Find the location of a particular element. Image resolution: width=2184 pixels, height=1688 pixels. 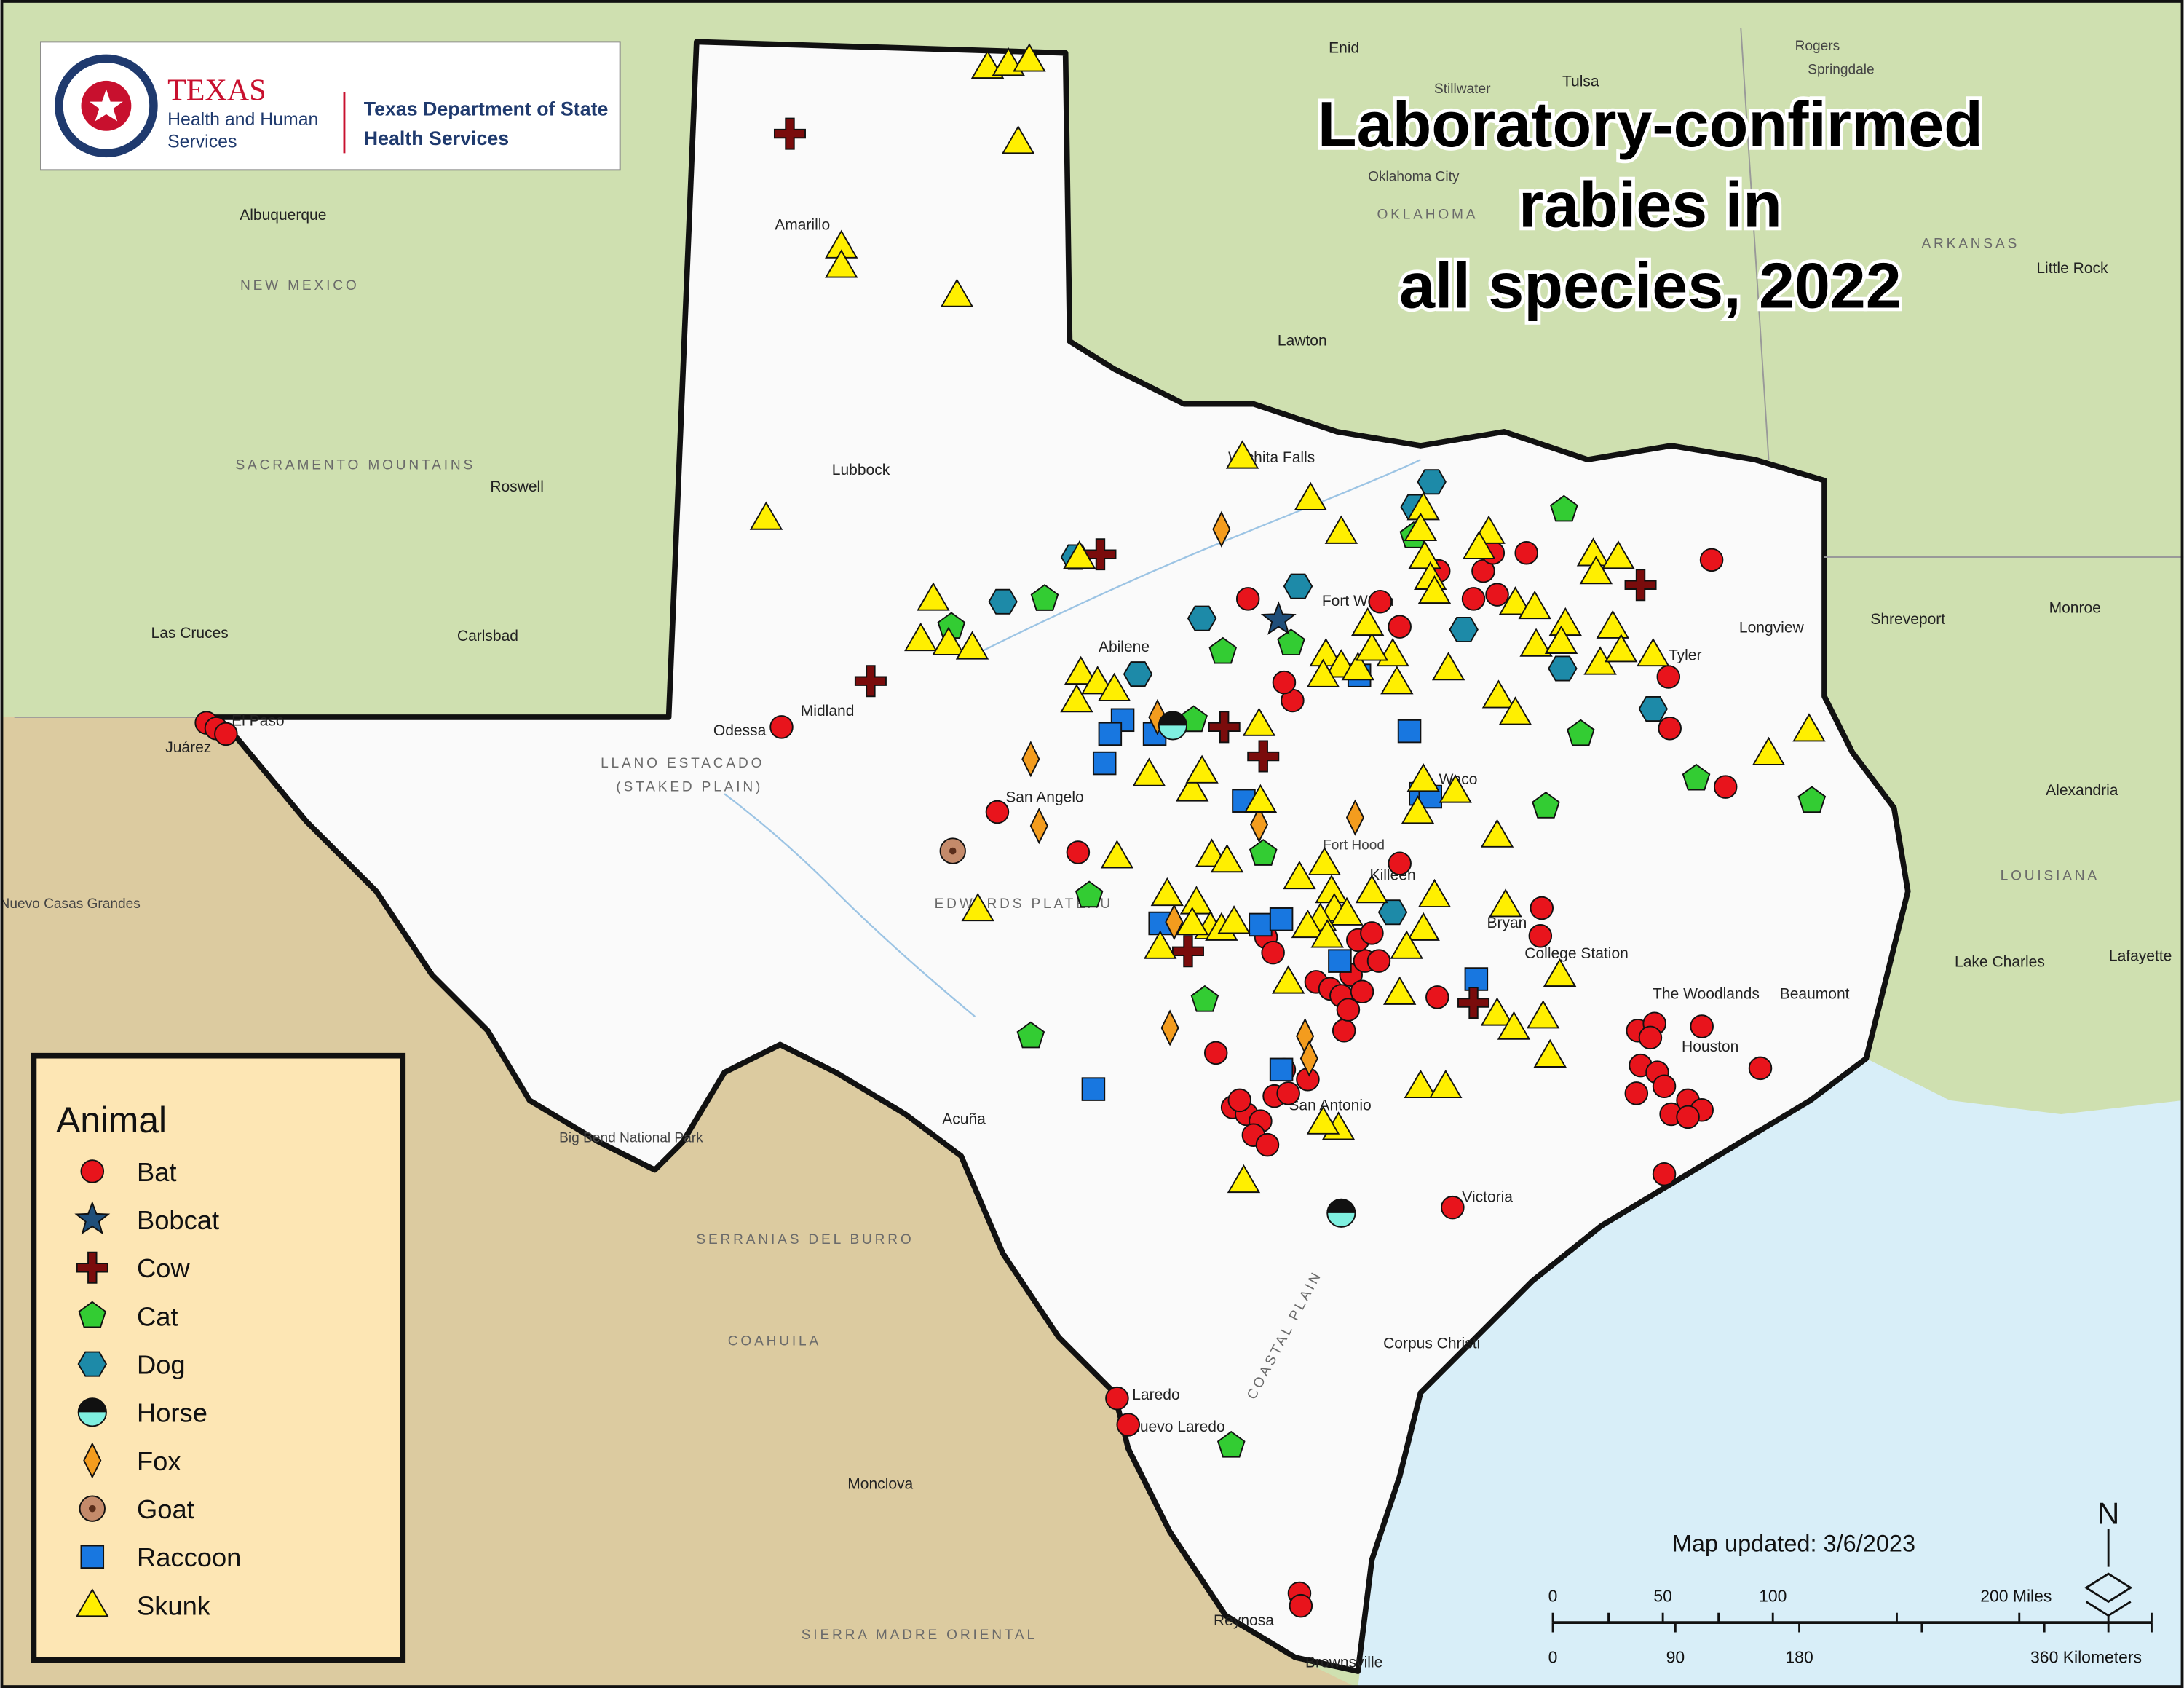

place-label: NEW MEXICO is located at coordinates (300, 285).